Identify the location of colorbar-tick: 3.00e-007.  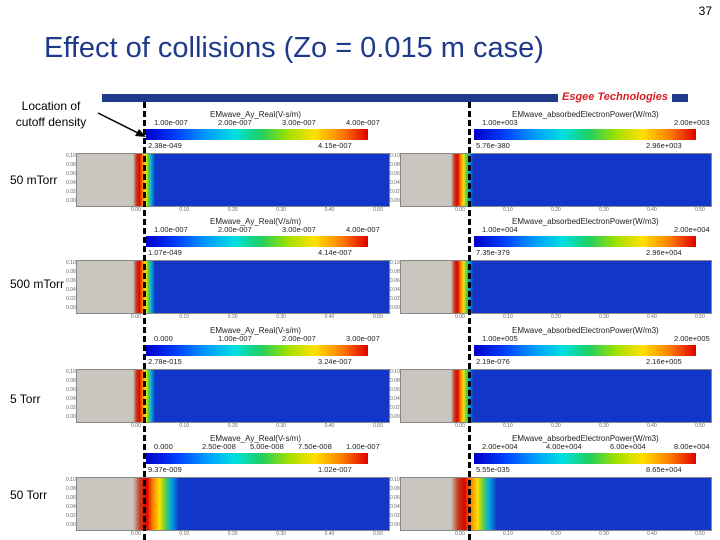
(363, 338).